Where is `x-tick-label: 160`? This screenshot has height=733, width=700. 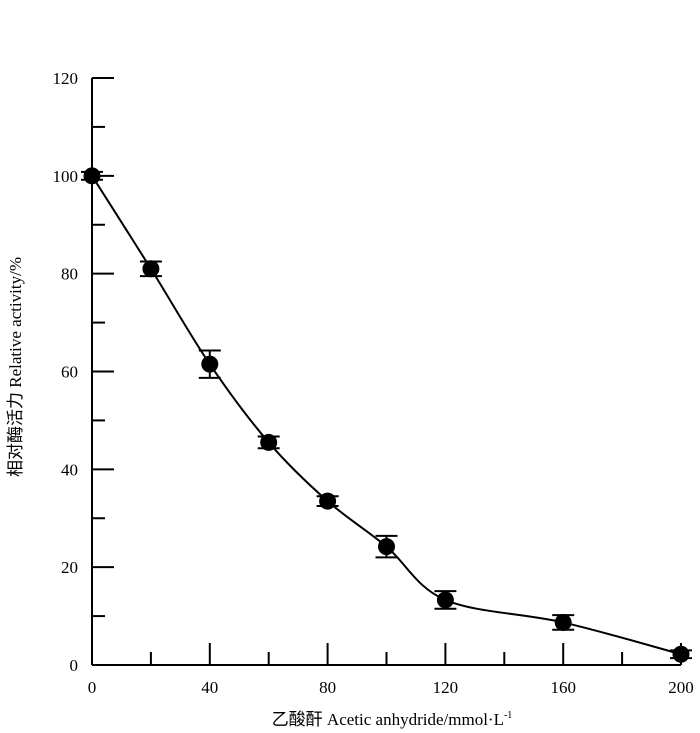 x-tick-label: 160 is located at coordinates (563, 687).